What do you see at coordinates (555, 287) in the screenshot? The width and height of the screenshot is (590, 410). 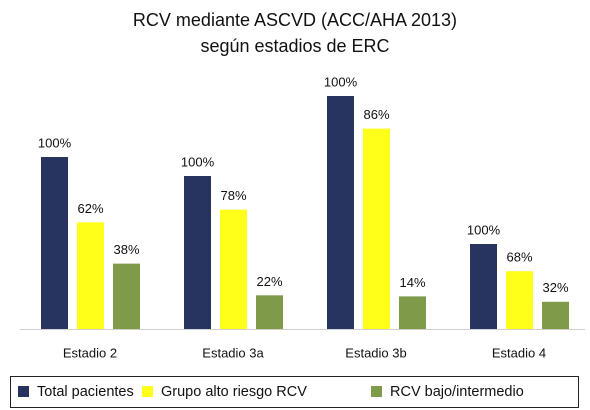 I see `value-label: 32%` at bounding box center [555, 287].